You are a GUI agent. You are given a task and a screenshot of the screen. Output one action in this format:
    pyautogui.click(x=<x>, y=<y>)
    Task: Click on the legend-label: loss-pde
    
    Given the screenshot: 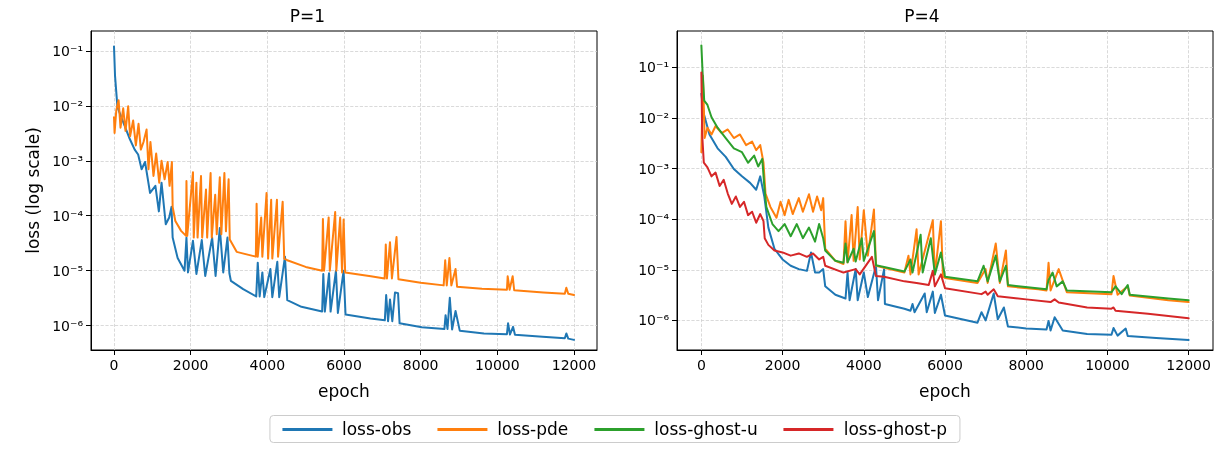 What is the action you would take?
    pyautogui.click(x=533, y=429)
    